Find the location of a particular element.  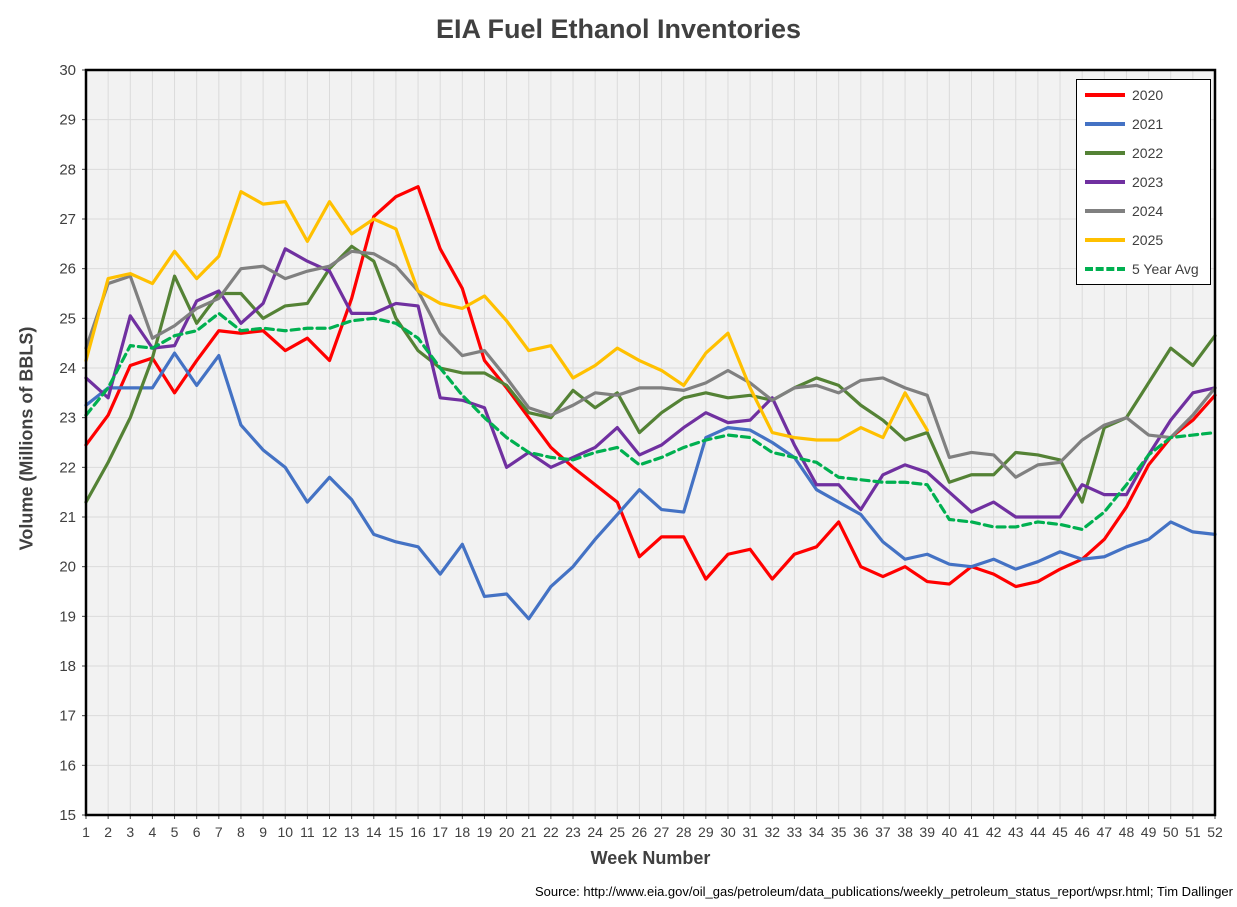

svg-text: 6 is located at coordinates (197, 832).